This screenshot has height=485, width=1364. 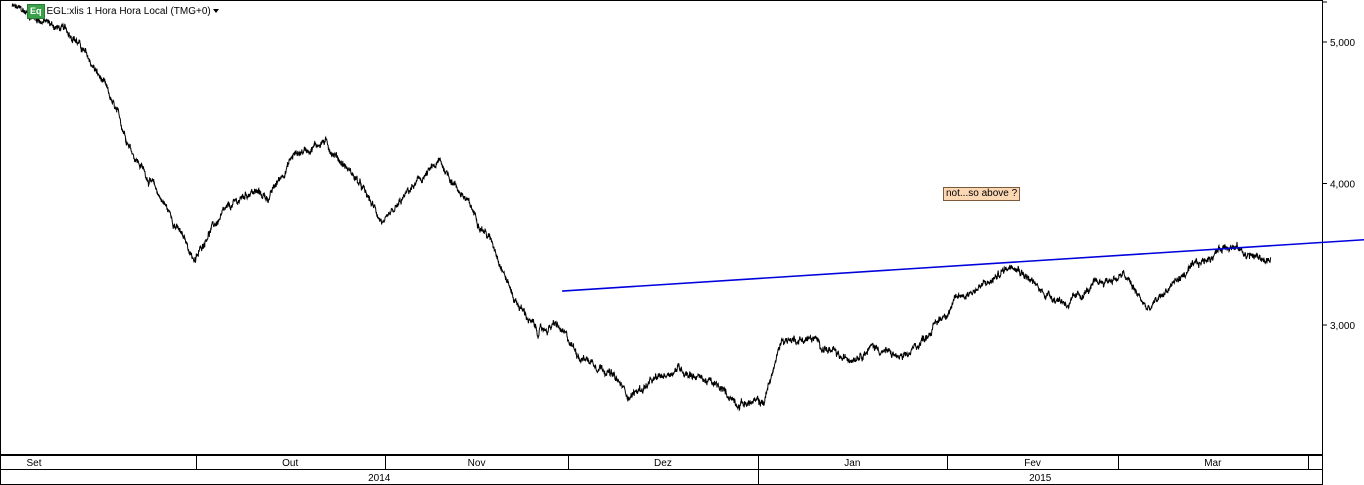 I want to click on equity-badge-icon: Eq, so click(x=36, y=11).